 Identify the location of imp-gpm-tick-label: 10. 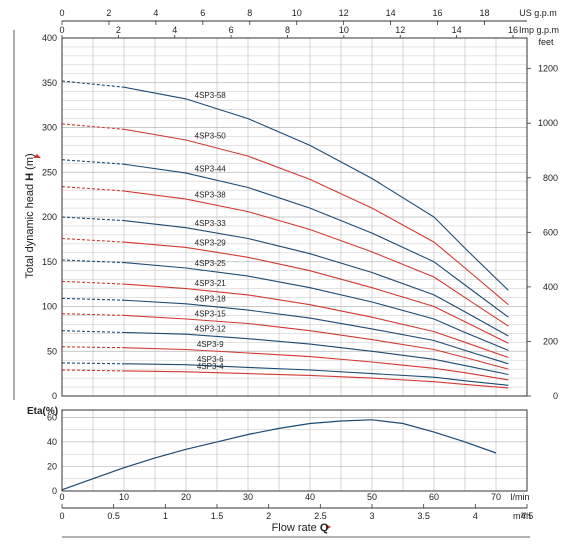
(344, 30).